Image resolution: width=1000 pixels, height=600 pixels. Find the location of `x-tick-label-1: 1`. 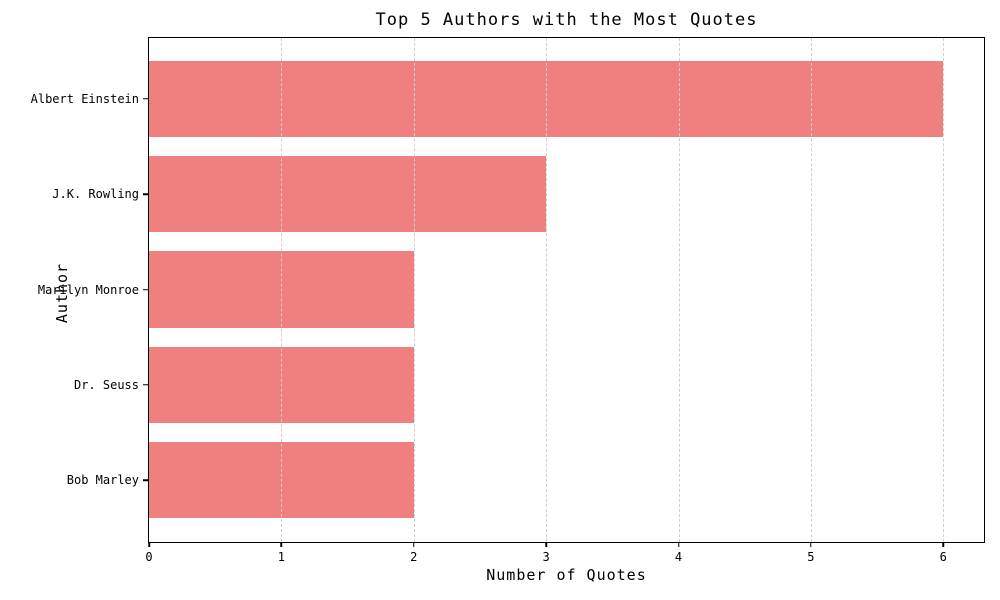

x-tick-label-1: 1 is located at coordinates (281, 557).